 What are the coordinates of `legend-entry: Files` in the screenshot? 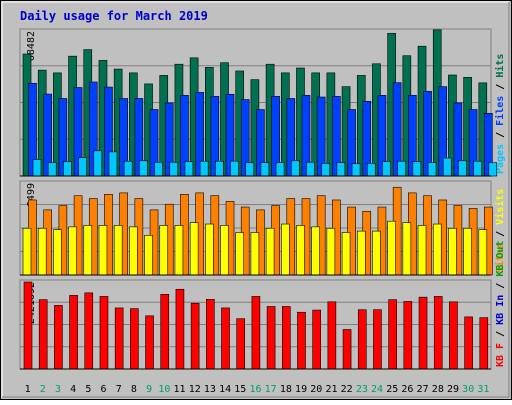 It's located at (500, 111).